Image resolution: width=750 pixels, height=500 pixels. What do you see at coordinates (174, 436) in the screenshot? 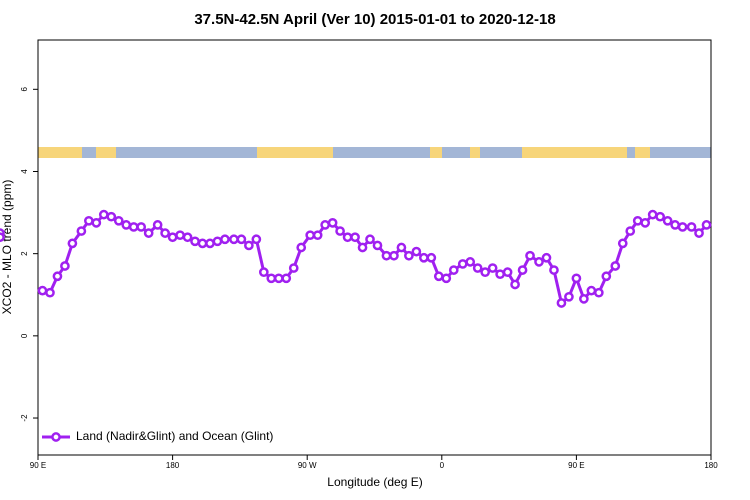
I see `legend-label: Land (Nadir&Glint) and Ocean (Glint)` at bounding box center [174, 436].